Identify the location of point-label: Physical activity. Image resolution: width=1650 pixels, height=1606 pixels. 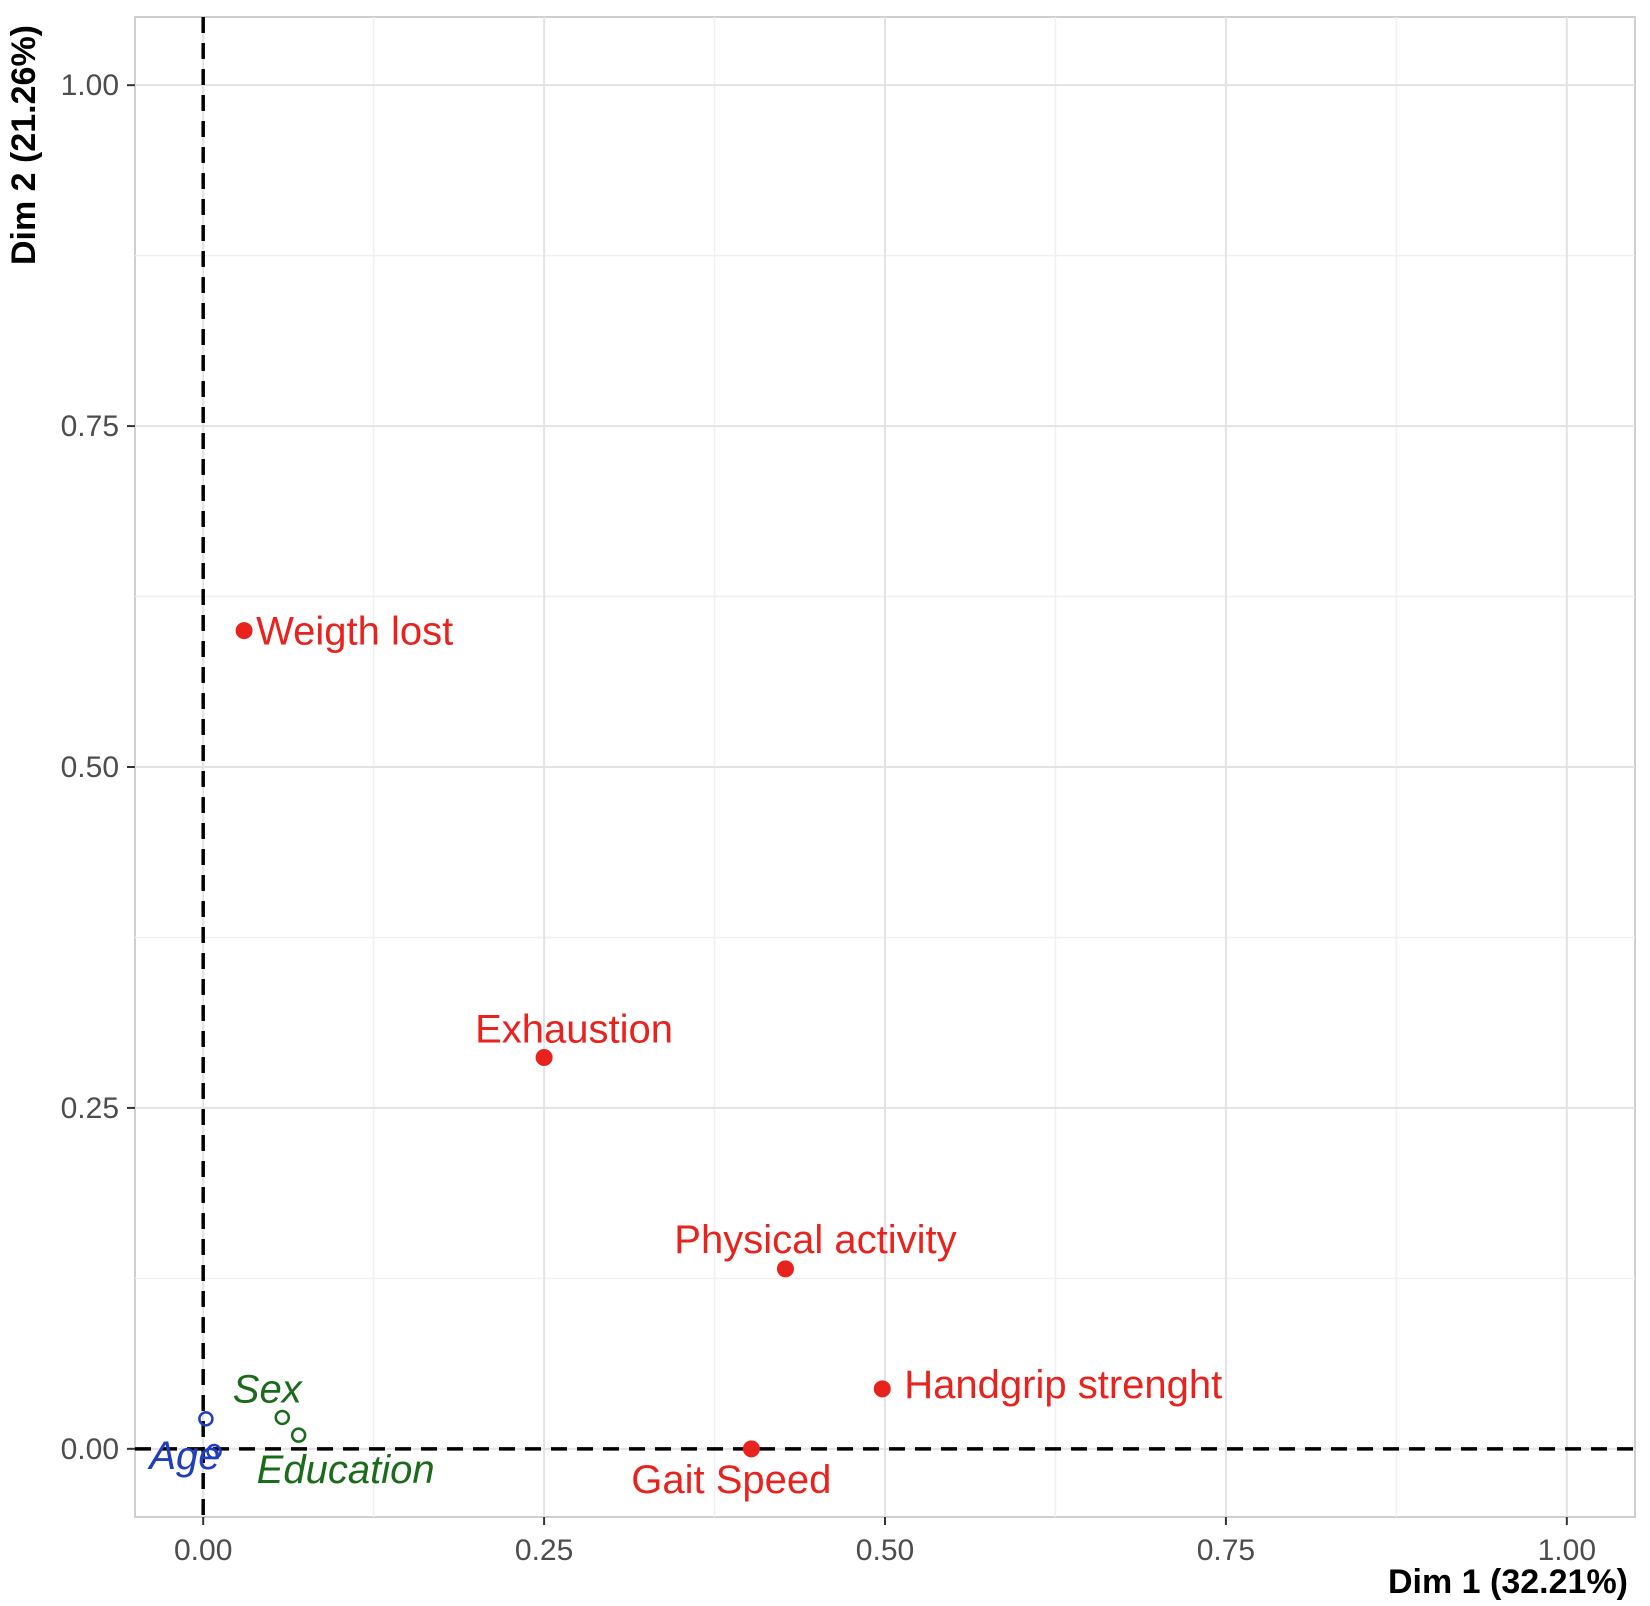
(815, 1240).